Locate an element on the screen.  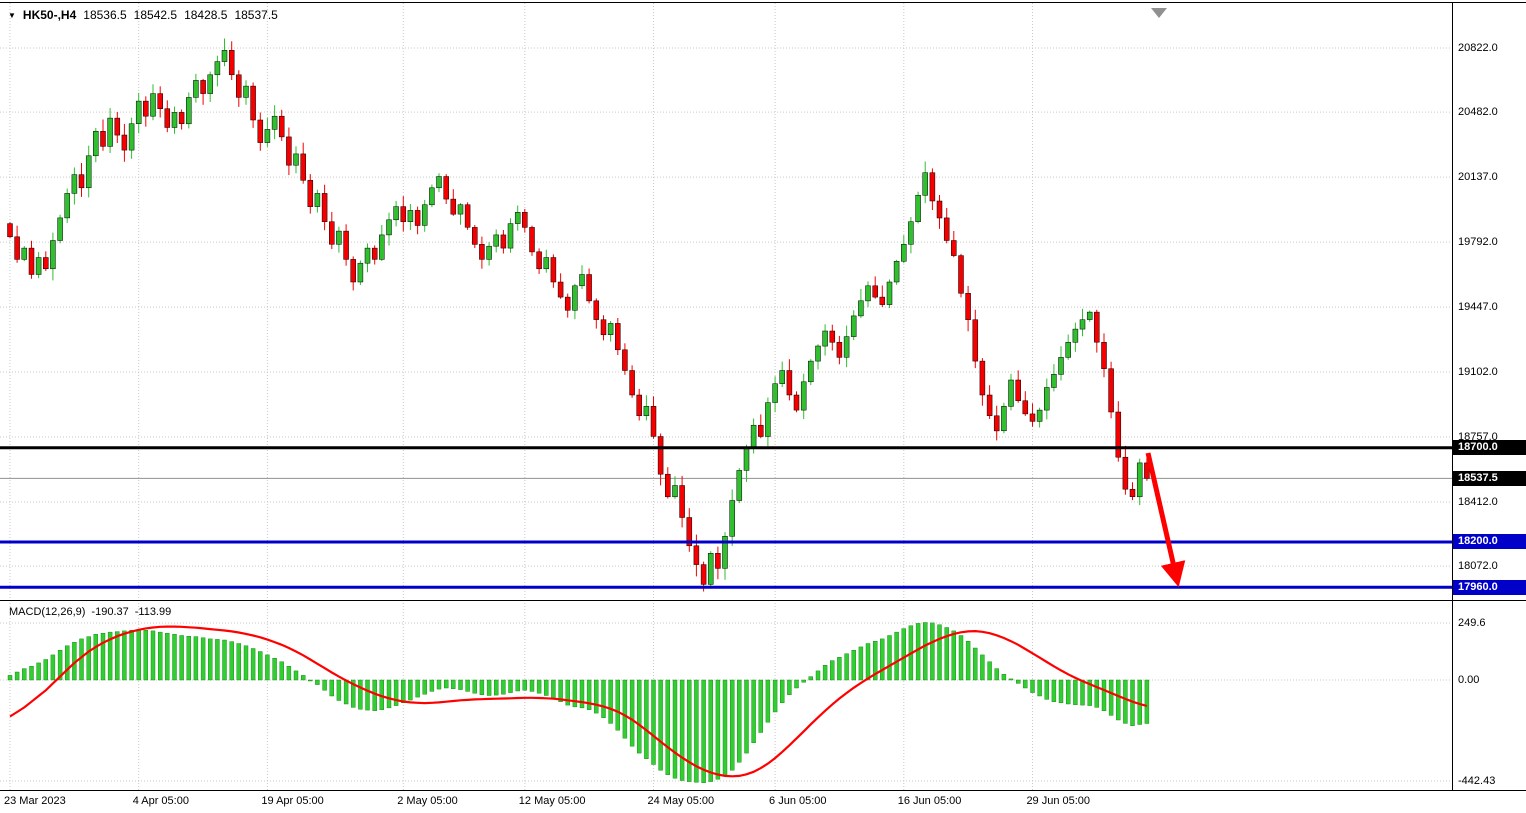
macd-signal-line is located at coordinates (578, 701).